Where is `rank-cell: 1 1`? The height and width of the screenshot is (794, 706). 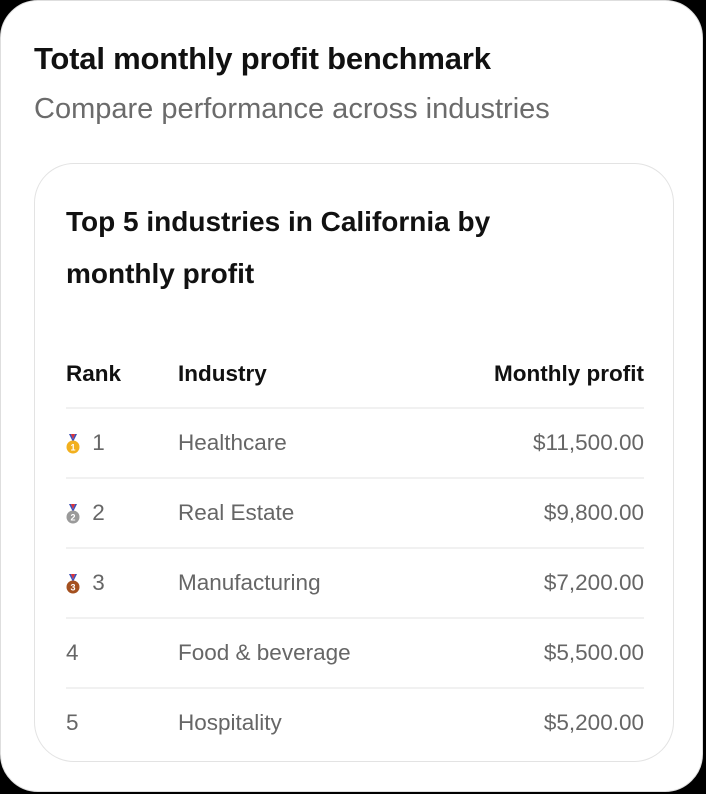 rank-cell: 1 1 is located at coordinates (122, 442).